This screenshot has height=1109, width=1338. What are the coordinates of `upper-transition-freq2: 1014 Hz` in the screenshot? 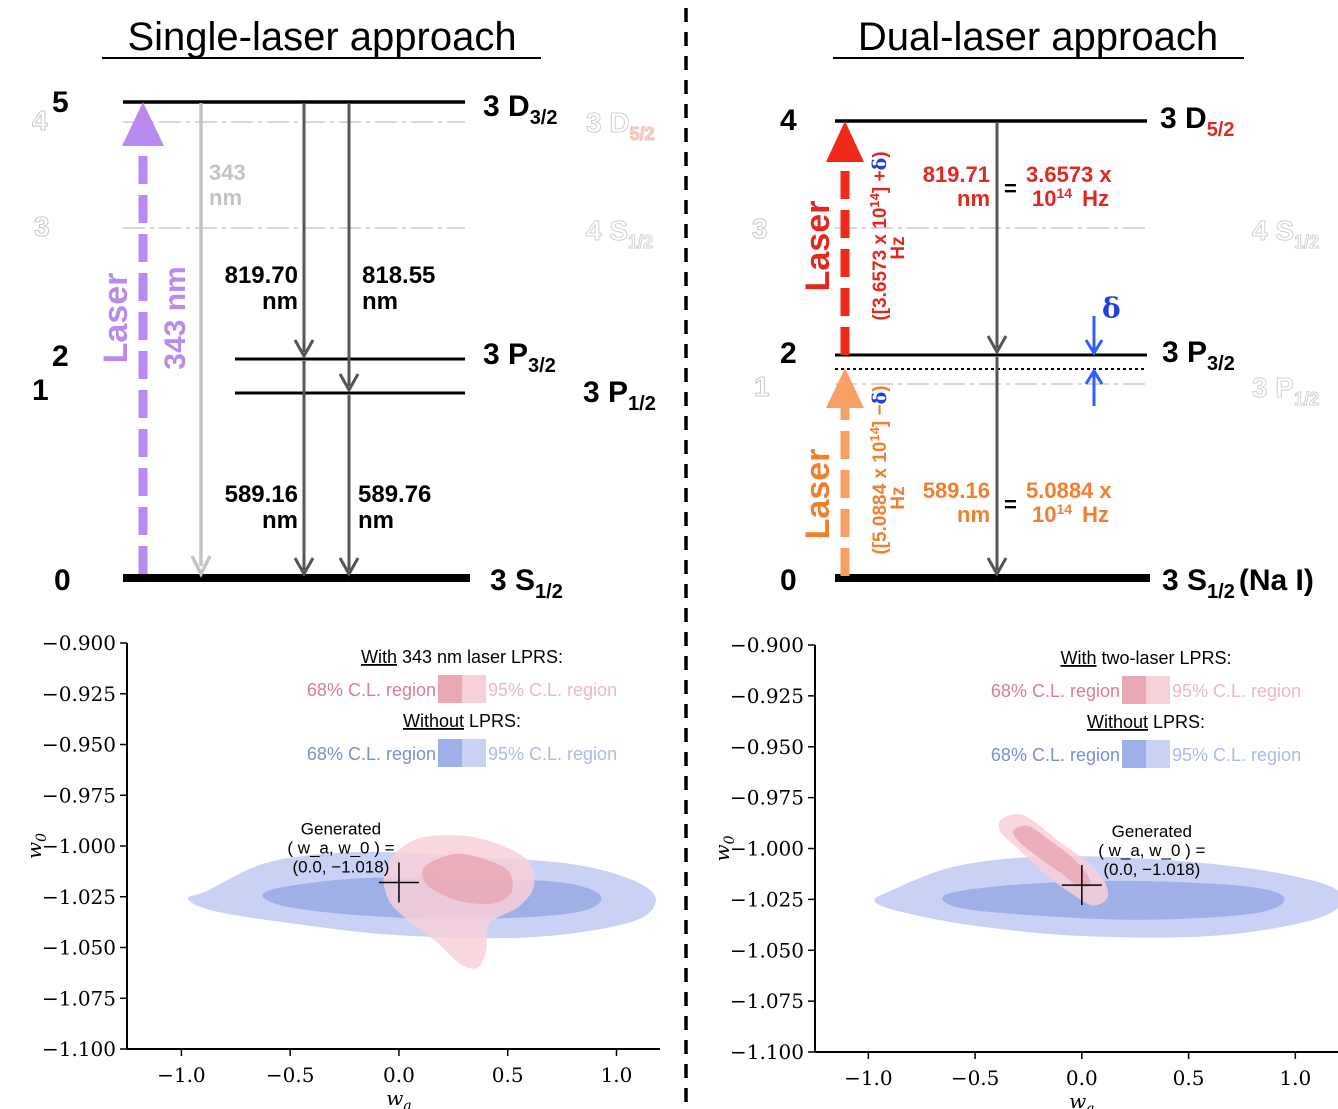 It's located at (1070, 198).